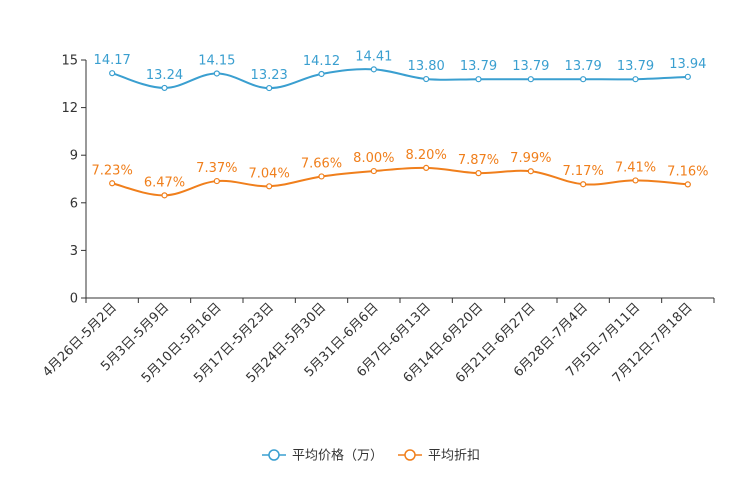 The width and height of the screenshot is (744, 496). Describe the element at coordinates (216, 60) in the screenshot. I see `data-label: 14.15` at that location.